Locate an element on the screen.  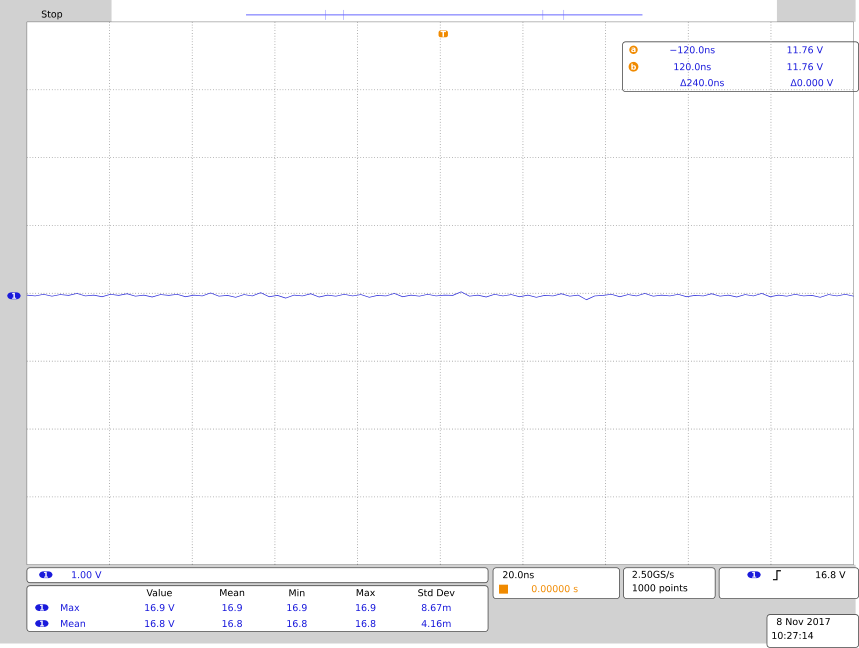
text: 20.0ns is located at coordinates (518, 574).